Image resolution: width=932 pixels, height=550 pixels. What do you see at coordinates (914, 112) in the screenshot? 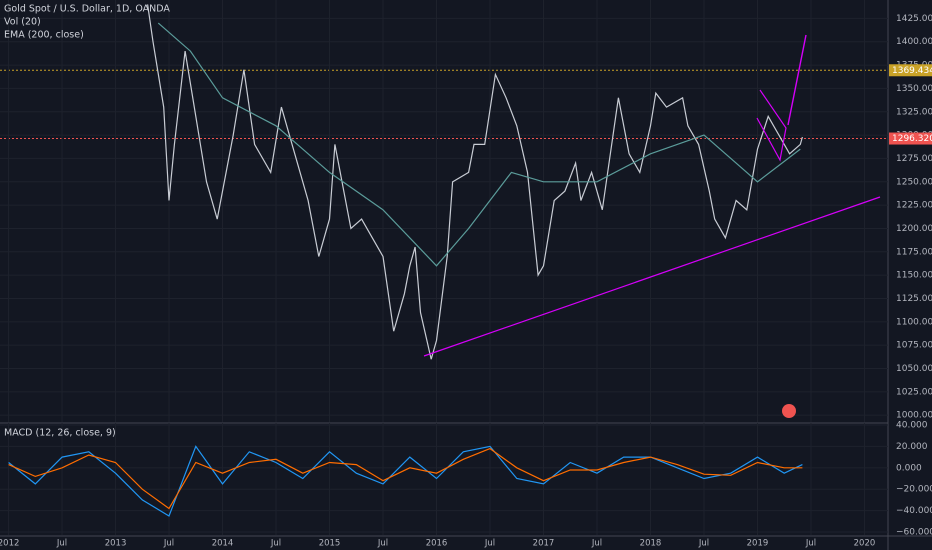
I see `y-tick-label: 1325.00` at bounding box center [914, 112].